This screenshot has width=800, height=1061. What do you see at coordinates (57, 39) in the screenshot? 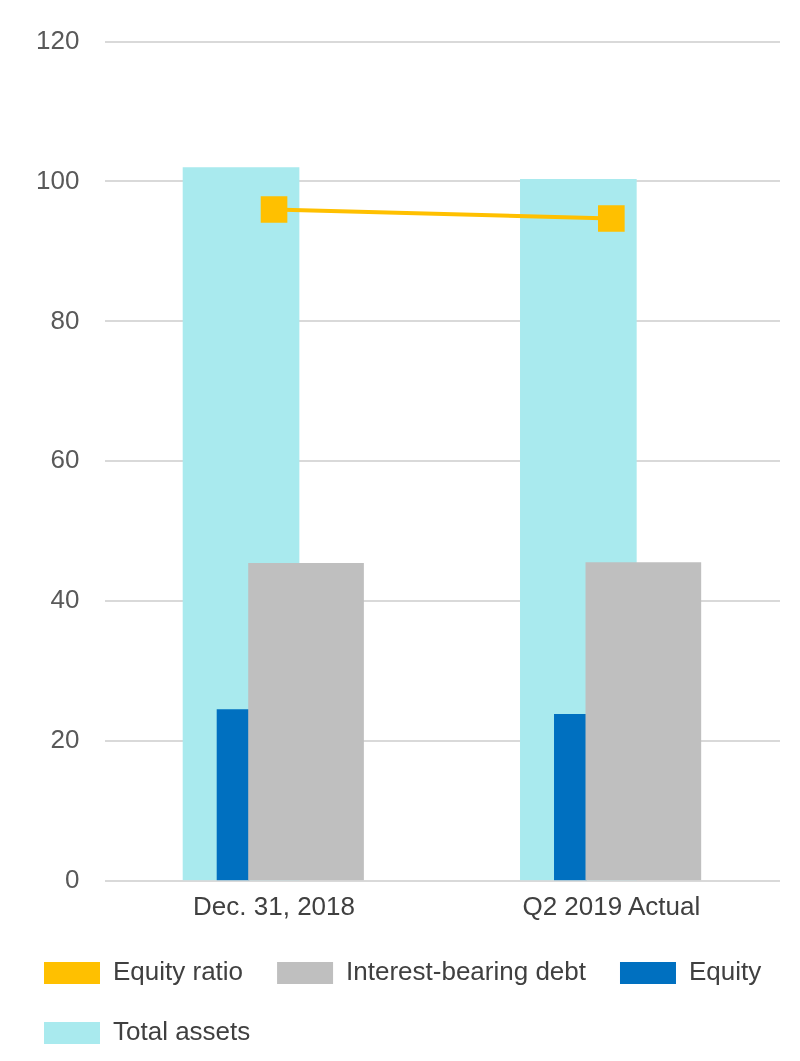
I see `y-tick-label: 120` at bounding box center [57, 39].